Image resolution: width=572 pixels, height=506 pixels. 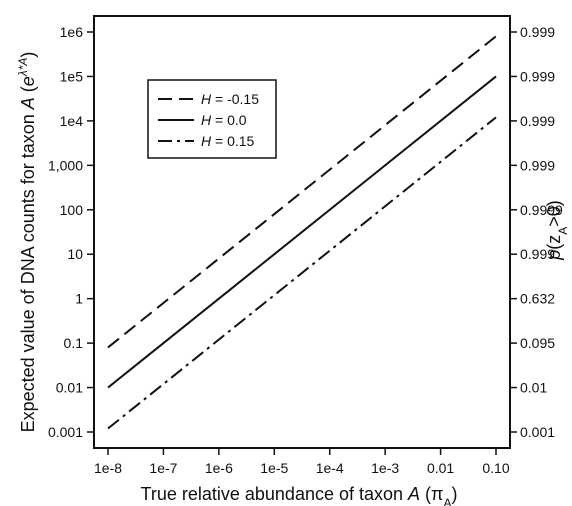 What do you see at coordinates (72, 121) in the screenshot?
I see `y-tick-label: 1e4` at bounding box center [72, 121].